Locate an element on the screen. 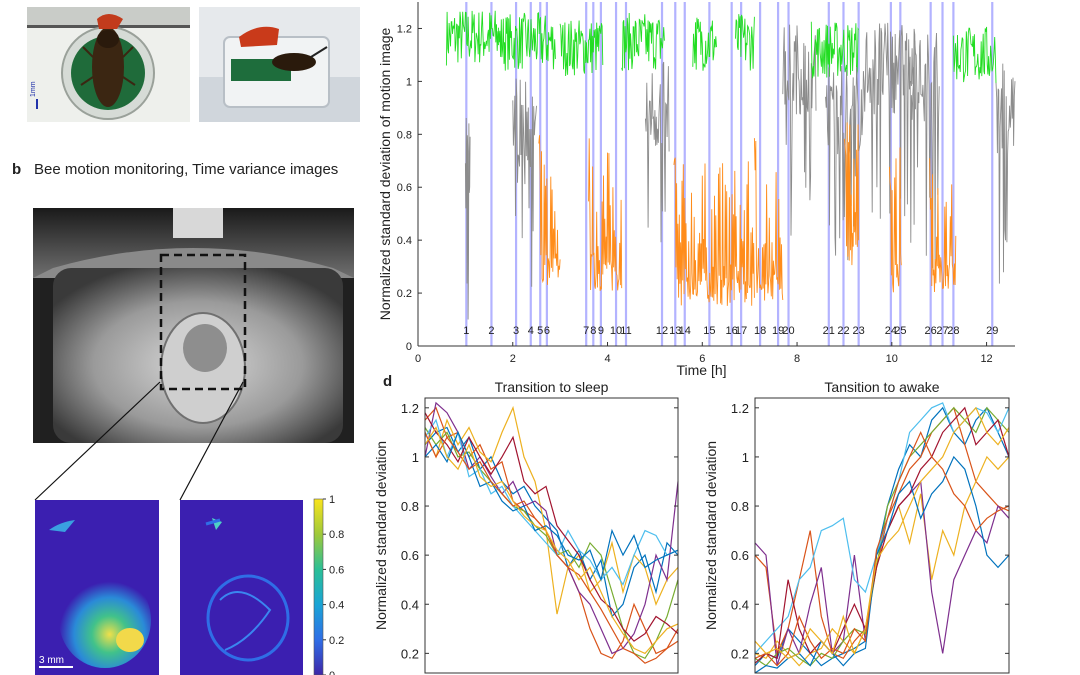 Image resolution: width=1080 pixels, height=675 pixels. event-number-label: 8 is located at coordinates (593, 331).